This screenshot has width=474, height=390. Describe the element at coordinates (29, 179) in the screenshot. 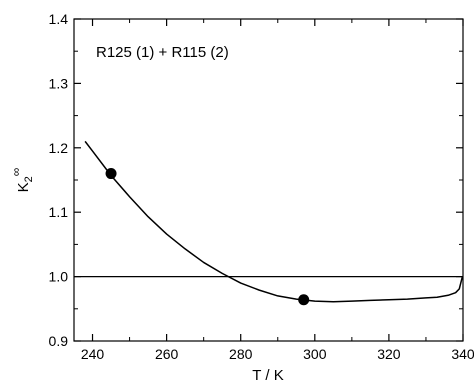

I see `y-axis-label-sub: 2` at that location.